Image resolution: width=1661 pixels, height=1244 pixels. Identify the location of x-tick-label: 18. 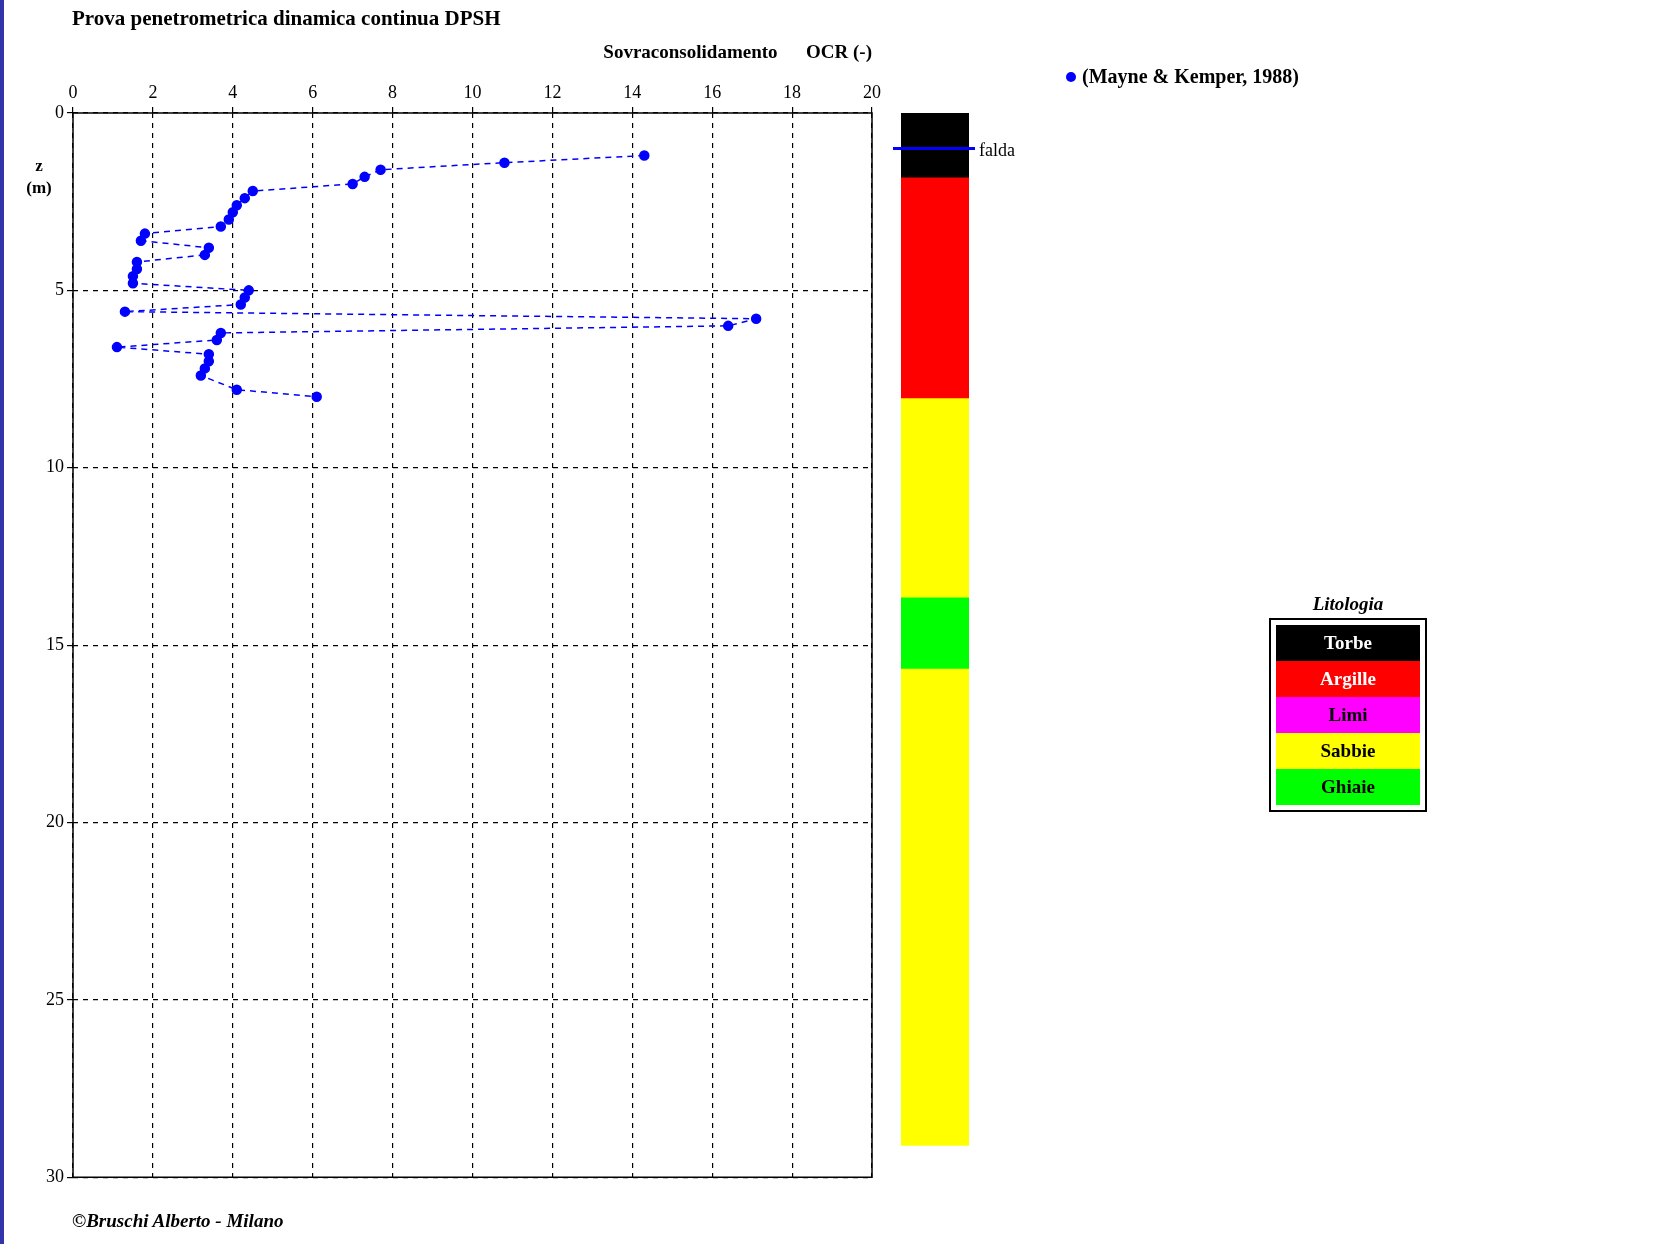
(792, 91).